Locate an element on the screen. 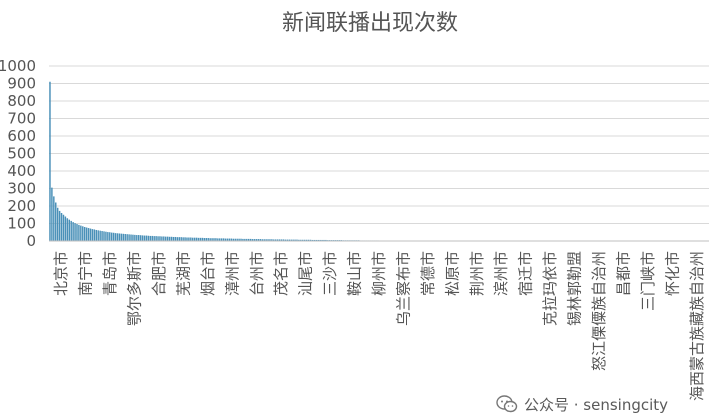  x-tick-label: 青岛市 is located at coordinates (110, 273).